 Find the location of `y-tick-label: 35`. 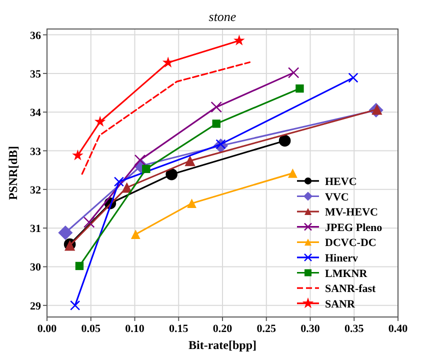

y-tick-label: 35 is located at coordinates (36, 74).